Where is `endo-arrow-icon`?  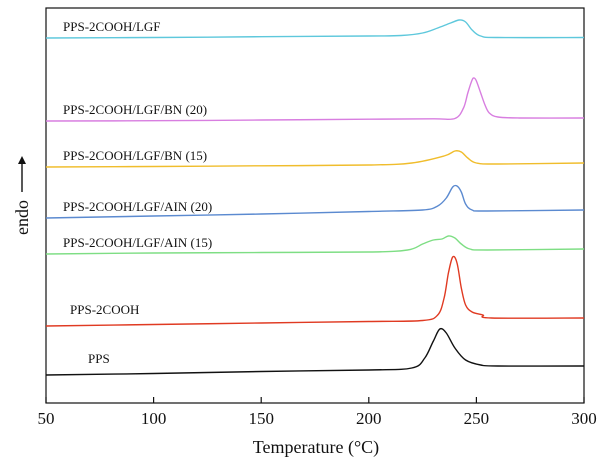 endo-arrow-icon is located at coordinates (22, 174).